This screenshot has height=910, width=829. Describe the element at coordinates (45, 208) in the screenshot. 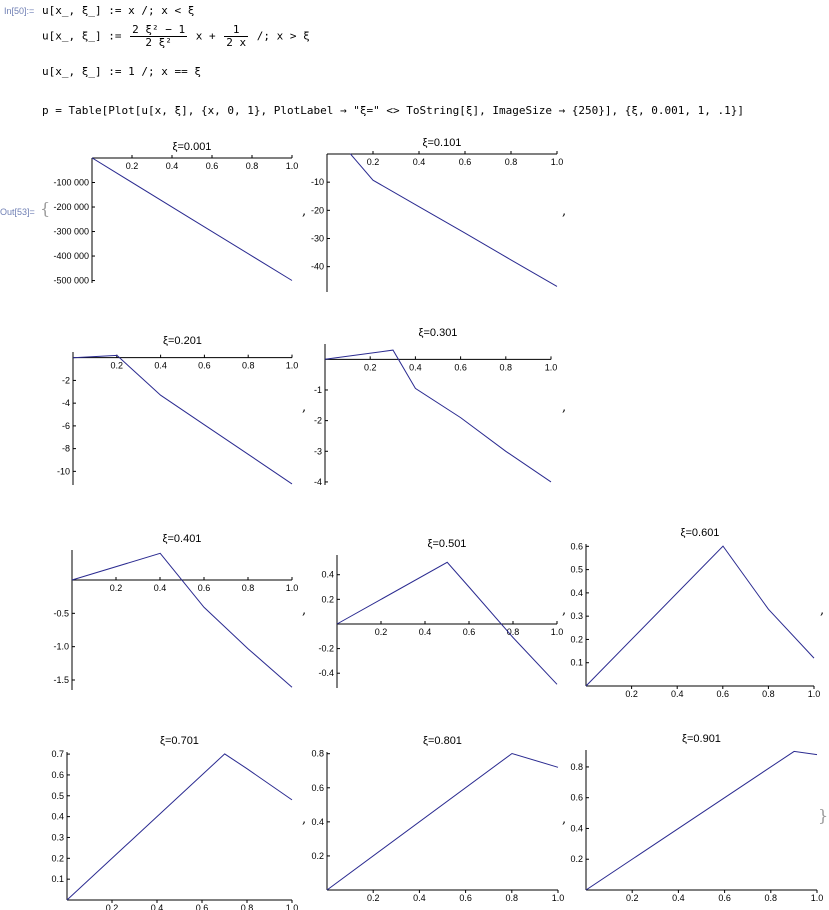

I see `output-open-brace: {` at that location.